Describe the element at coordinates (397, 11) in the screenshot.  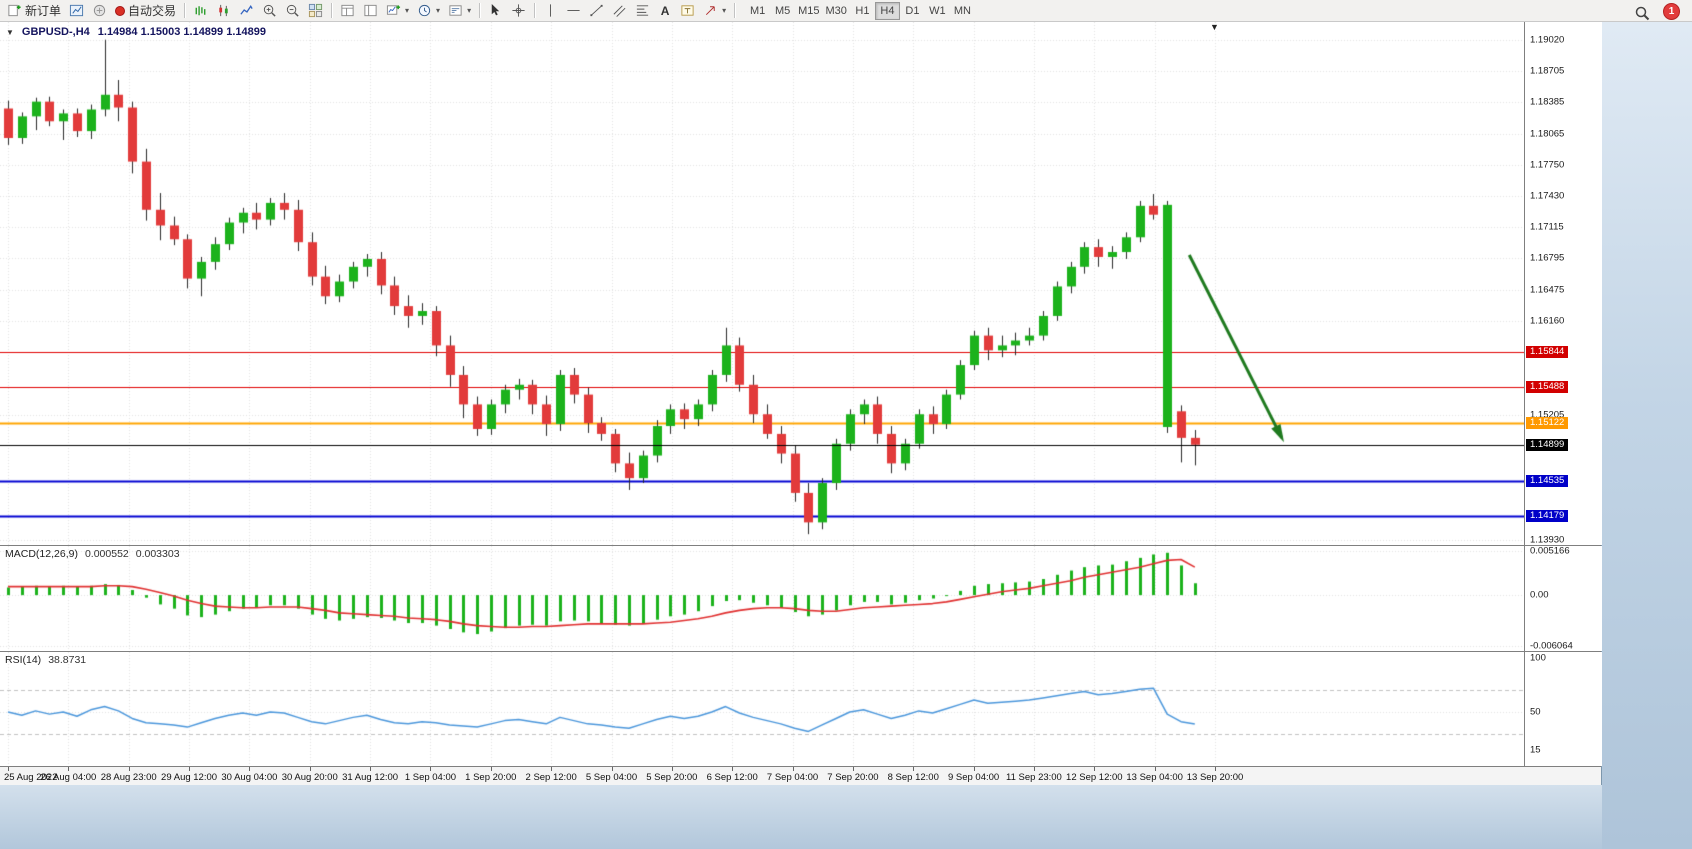
I see `indicators-button` at that location.